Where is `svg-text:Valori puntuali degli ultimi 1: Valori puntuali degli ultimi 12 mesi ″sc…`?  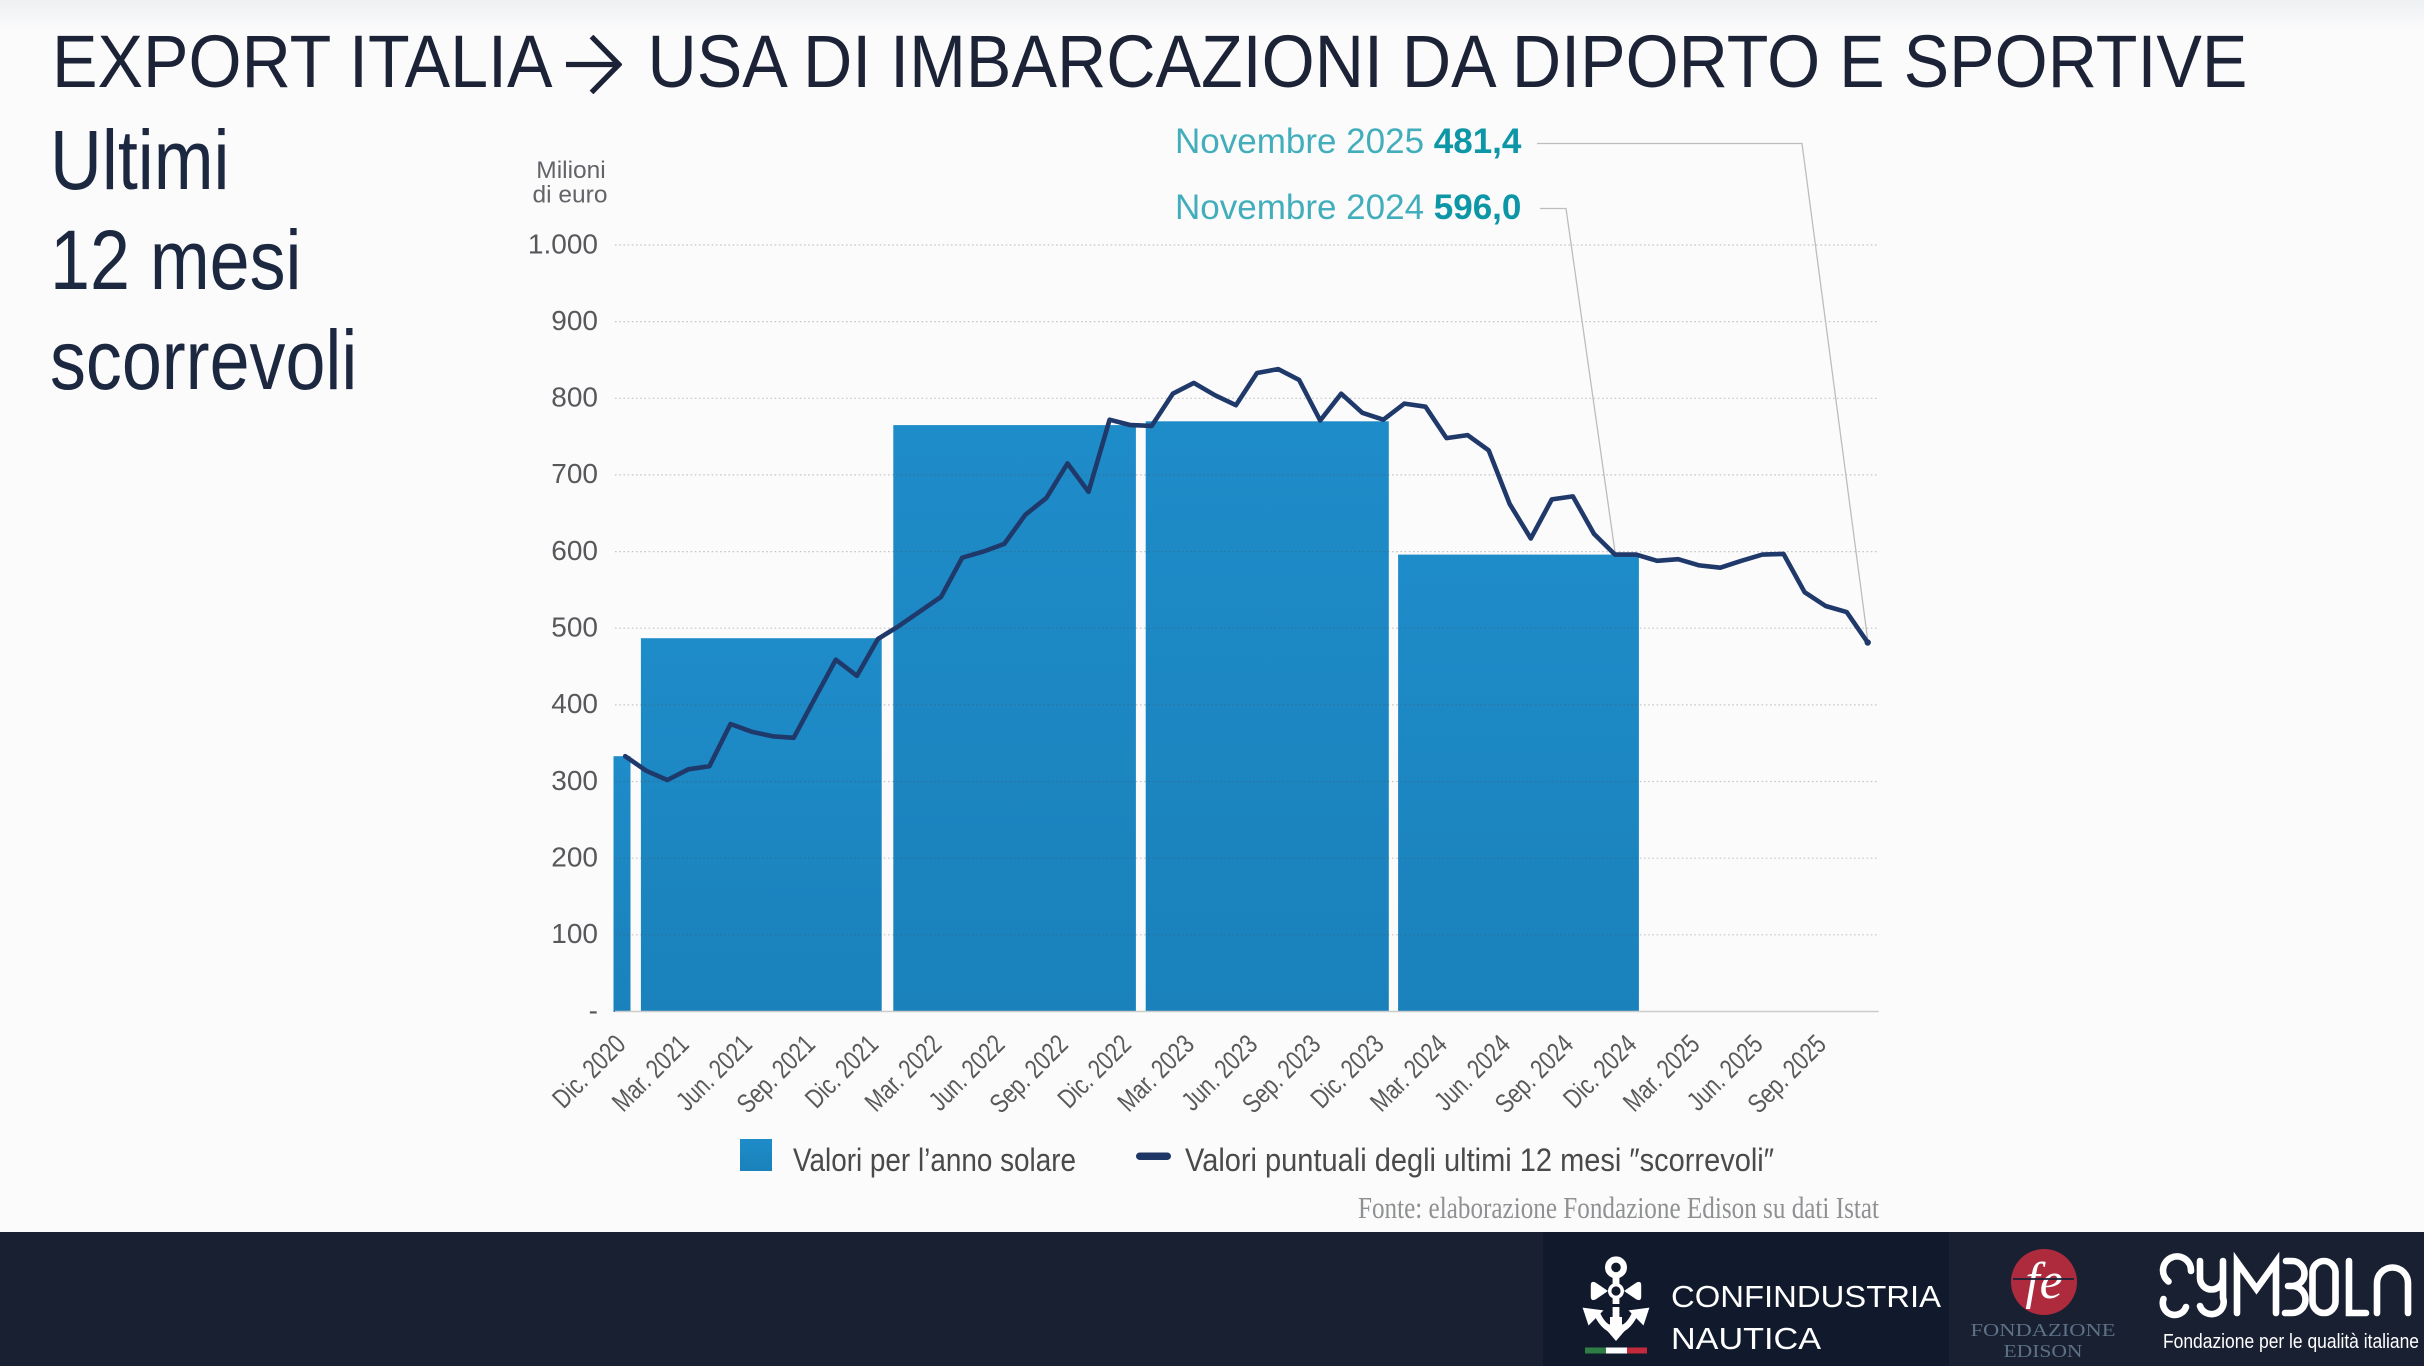 svg-text:Valori puntuali degli ultimi 1: Valori puntuali degli ultimi 12 mesi ″sc… is located at coordinates (1479, 1160).